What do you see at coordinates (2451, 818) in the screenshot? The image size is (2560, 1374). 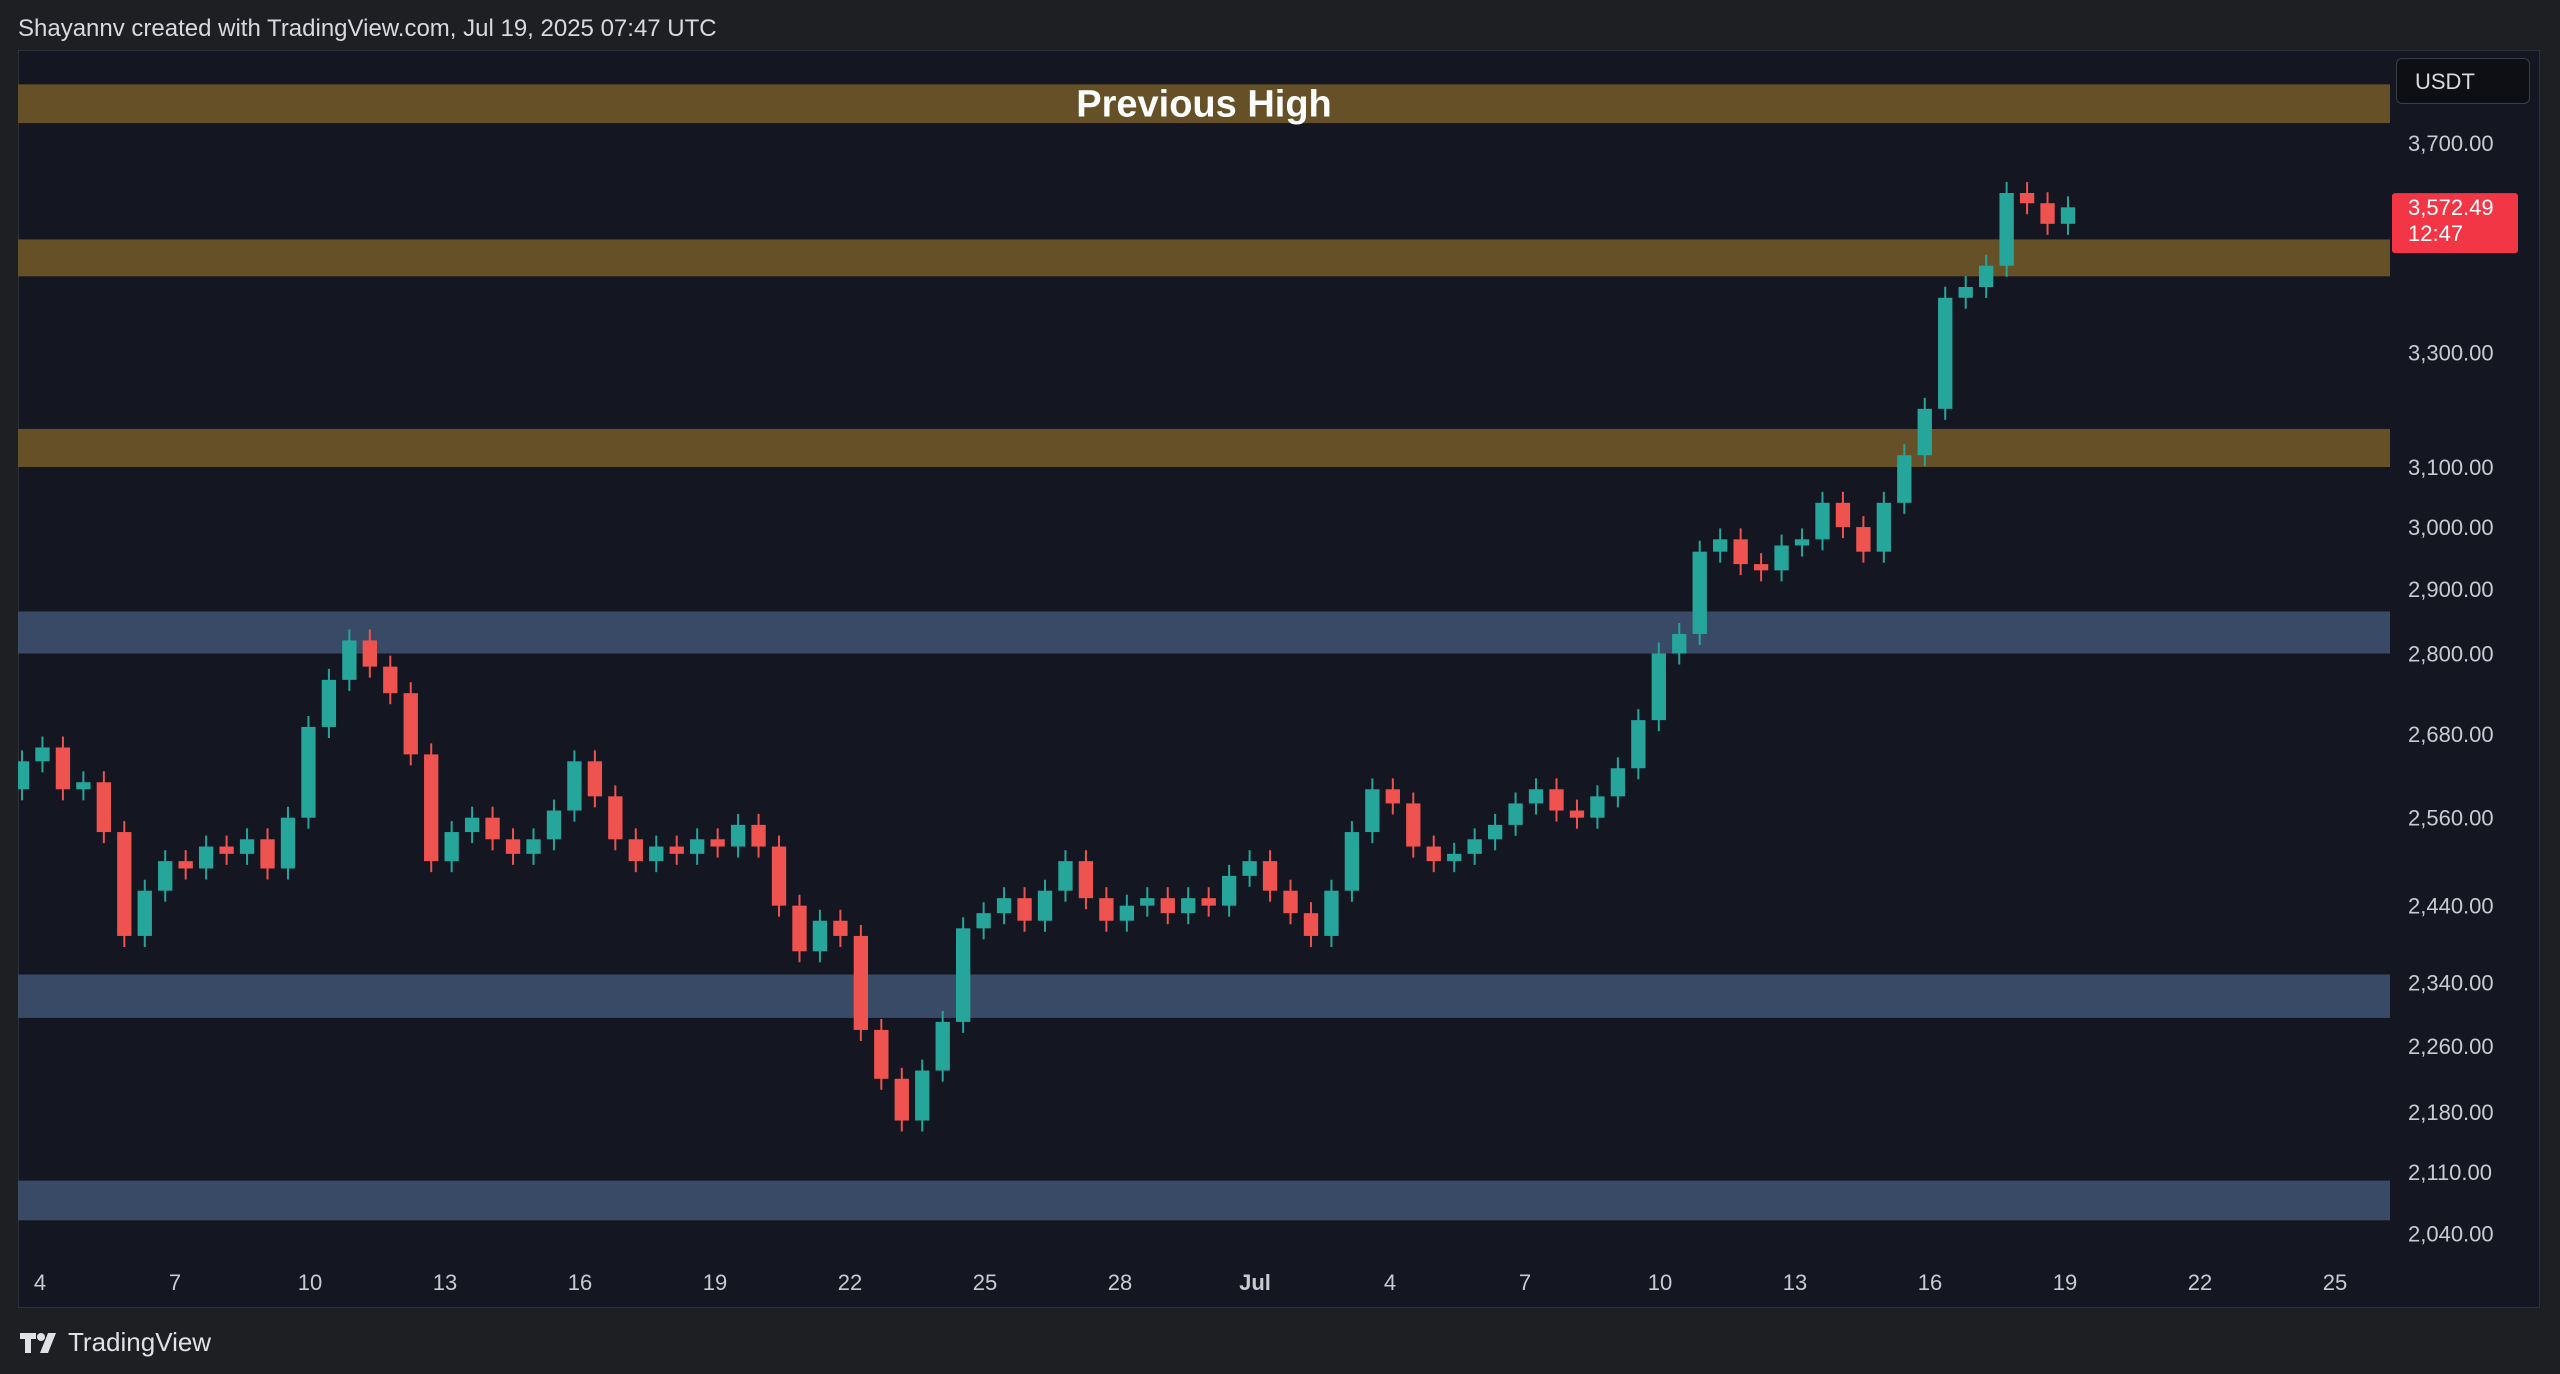 I see `y-tick-label: 2,560.00` at bounding box center [2451, 818].